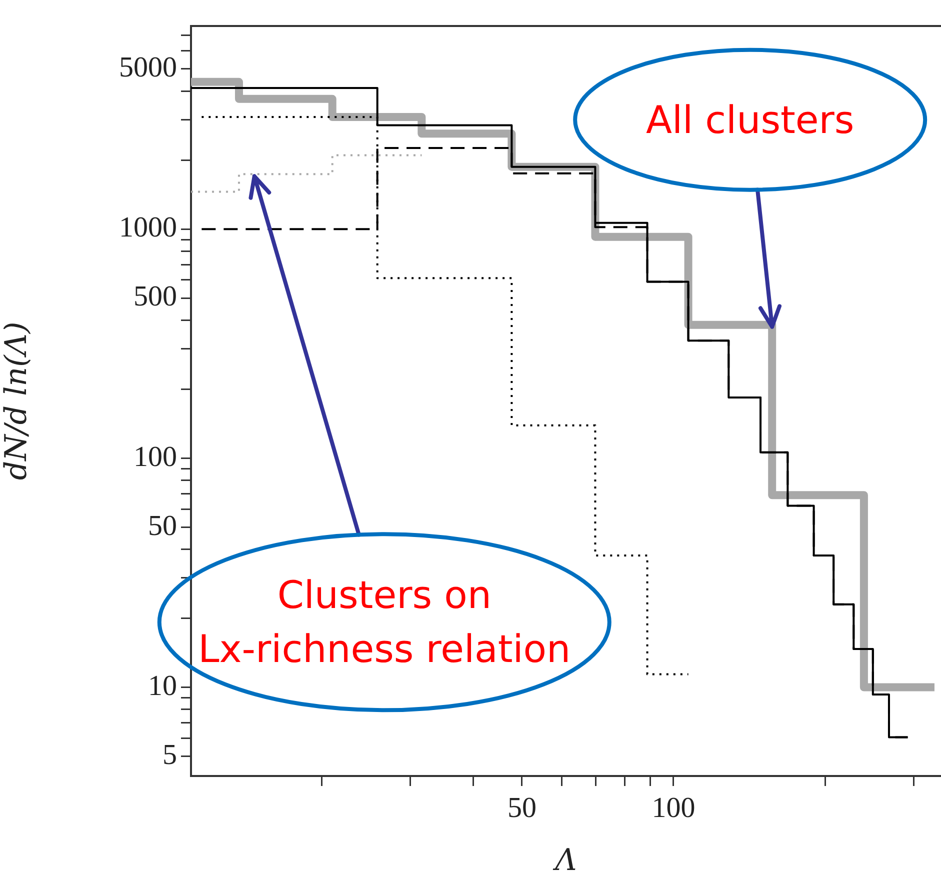 The image size is (941, 880). I want to click on y-tick-label: 1000, so click(148, 228).